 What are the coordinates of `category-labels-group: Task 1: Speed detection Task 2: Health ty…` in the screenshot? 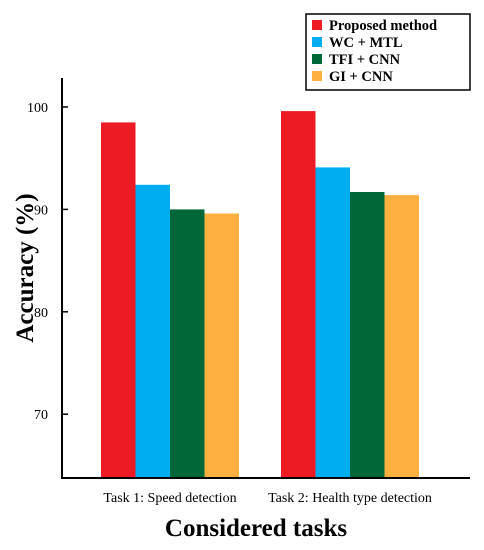 It's located at (267, 498).